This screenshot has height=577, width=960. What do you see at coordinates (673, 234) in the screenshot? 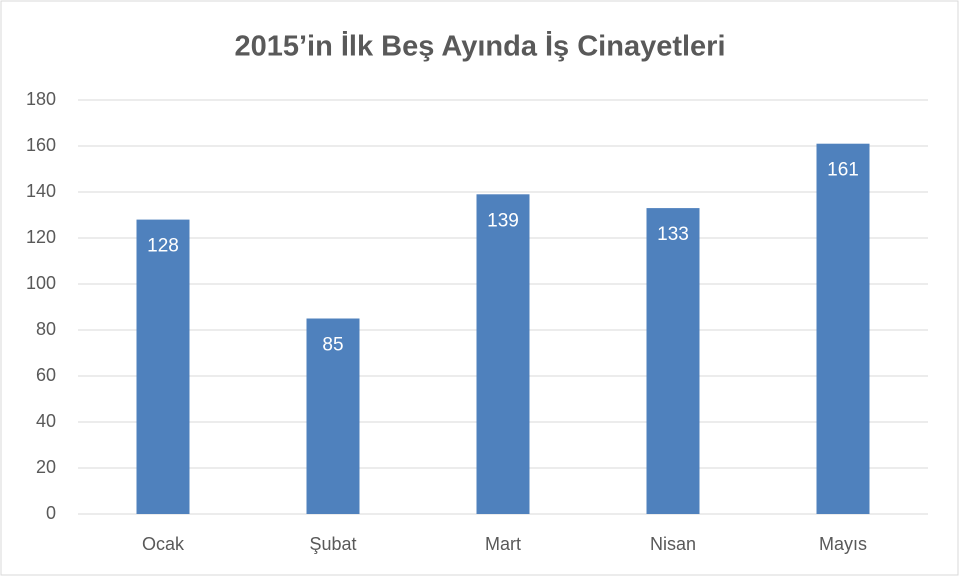
I see `data-label: 133` at bounding box center [673, 234].